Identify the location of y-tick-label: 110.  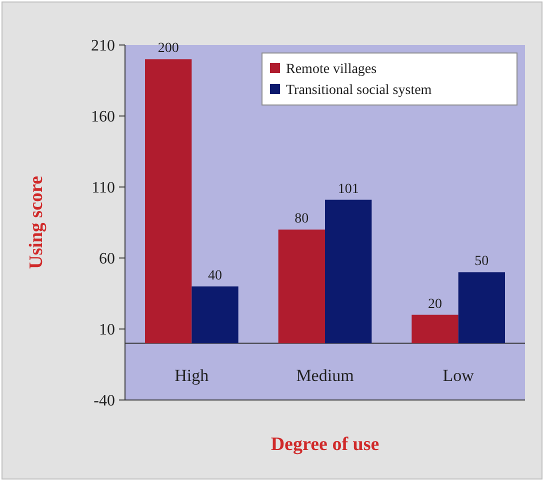
(103, 188).